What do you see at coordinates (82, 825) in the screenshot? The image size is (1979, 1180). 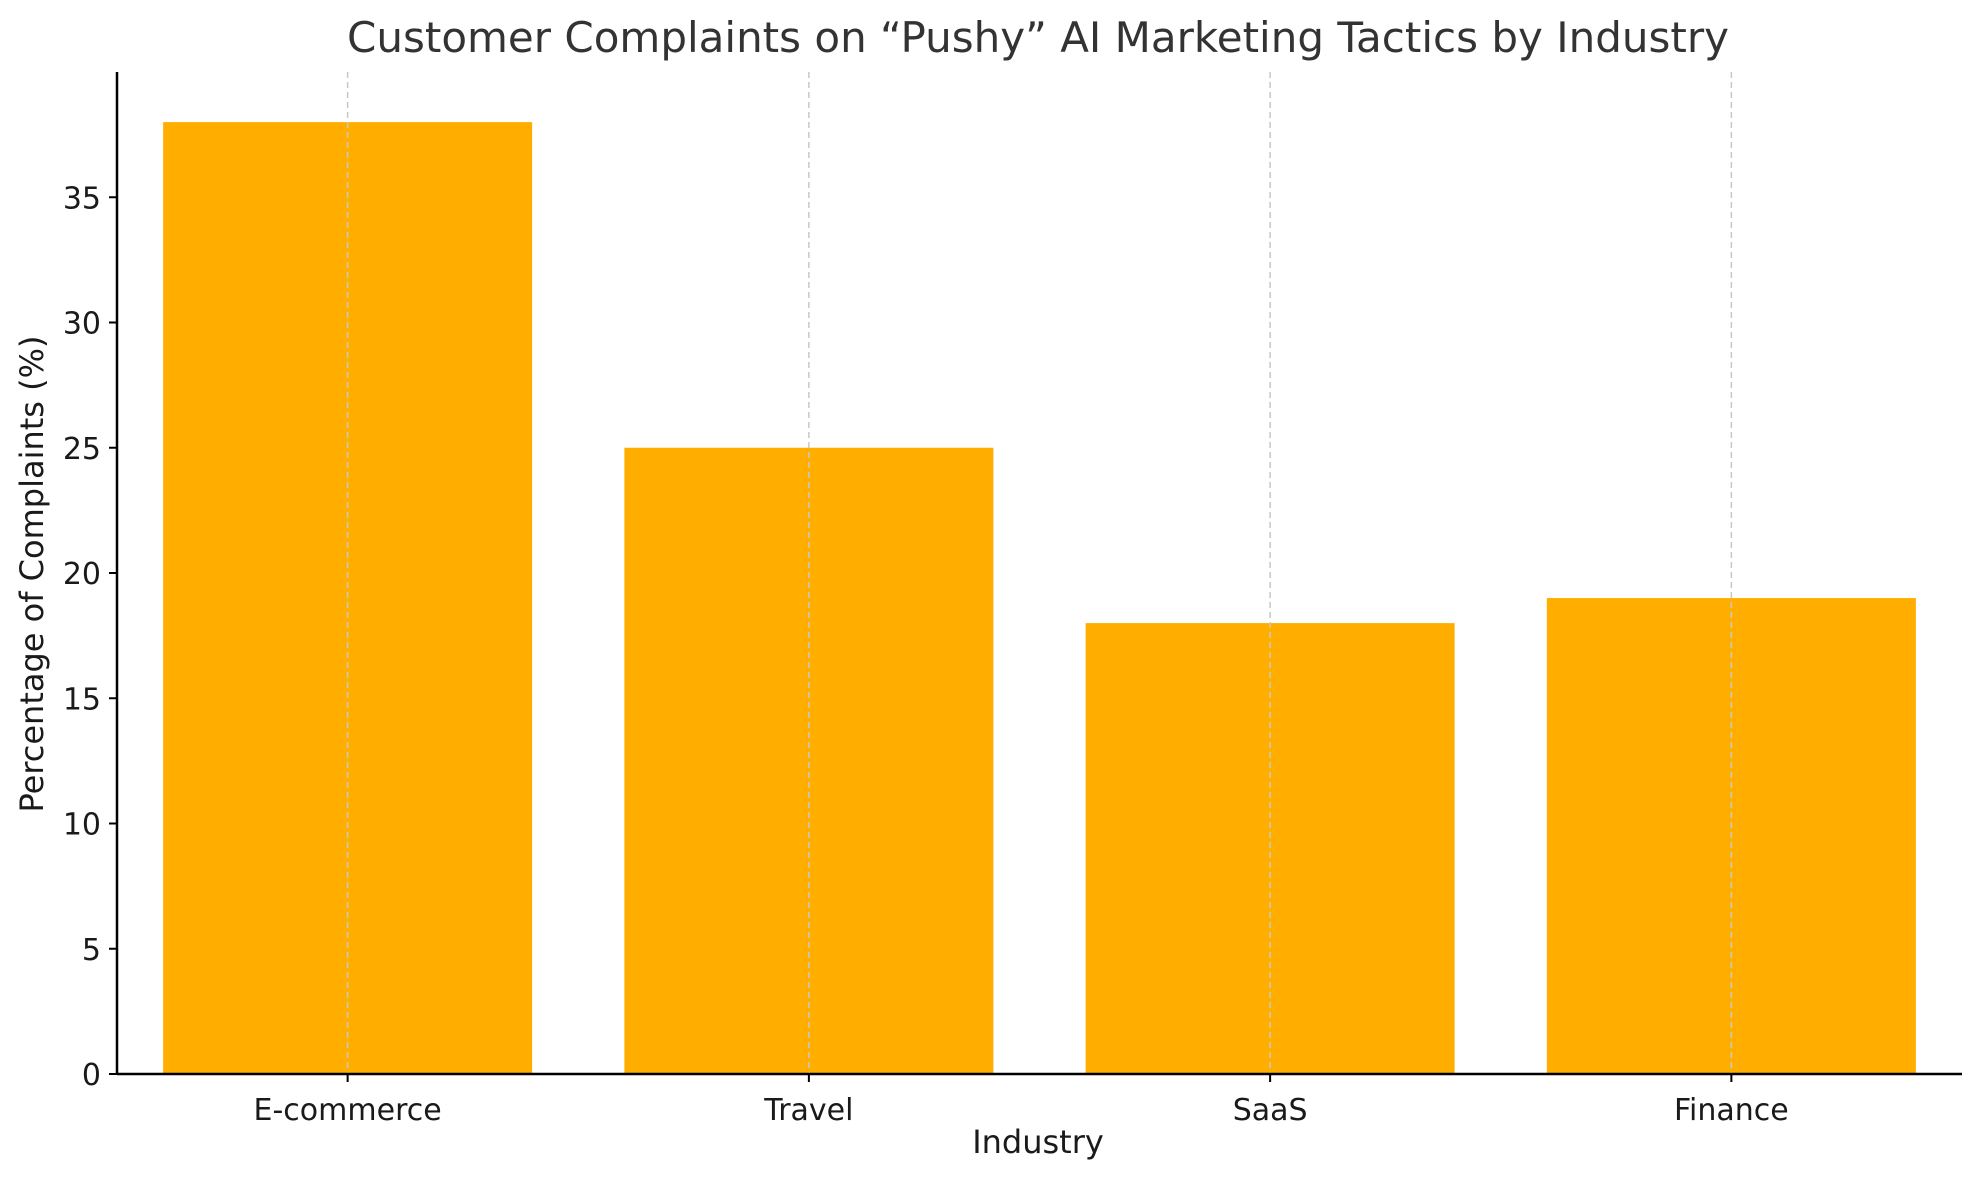 I see `y-tick-label: 10` at bounding box center [82, 825].